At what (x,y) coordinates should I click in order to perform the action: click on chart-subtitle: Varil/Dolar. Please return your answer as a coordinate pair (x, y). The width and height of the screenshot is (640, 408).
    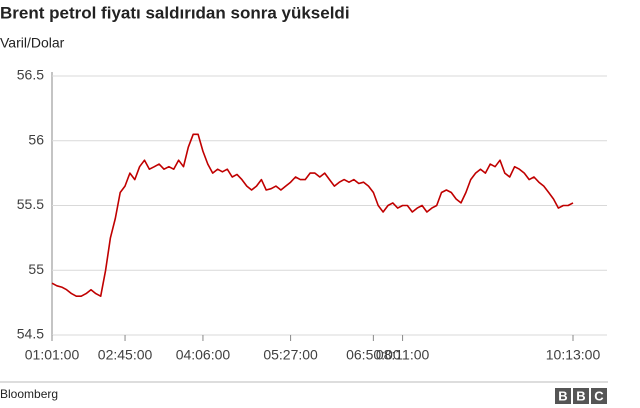
    Looking at the image, I should click on (32, 43).